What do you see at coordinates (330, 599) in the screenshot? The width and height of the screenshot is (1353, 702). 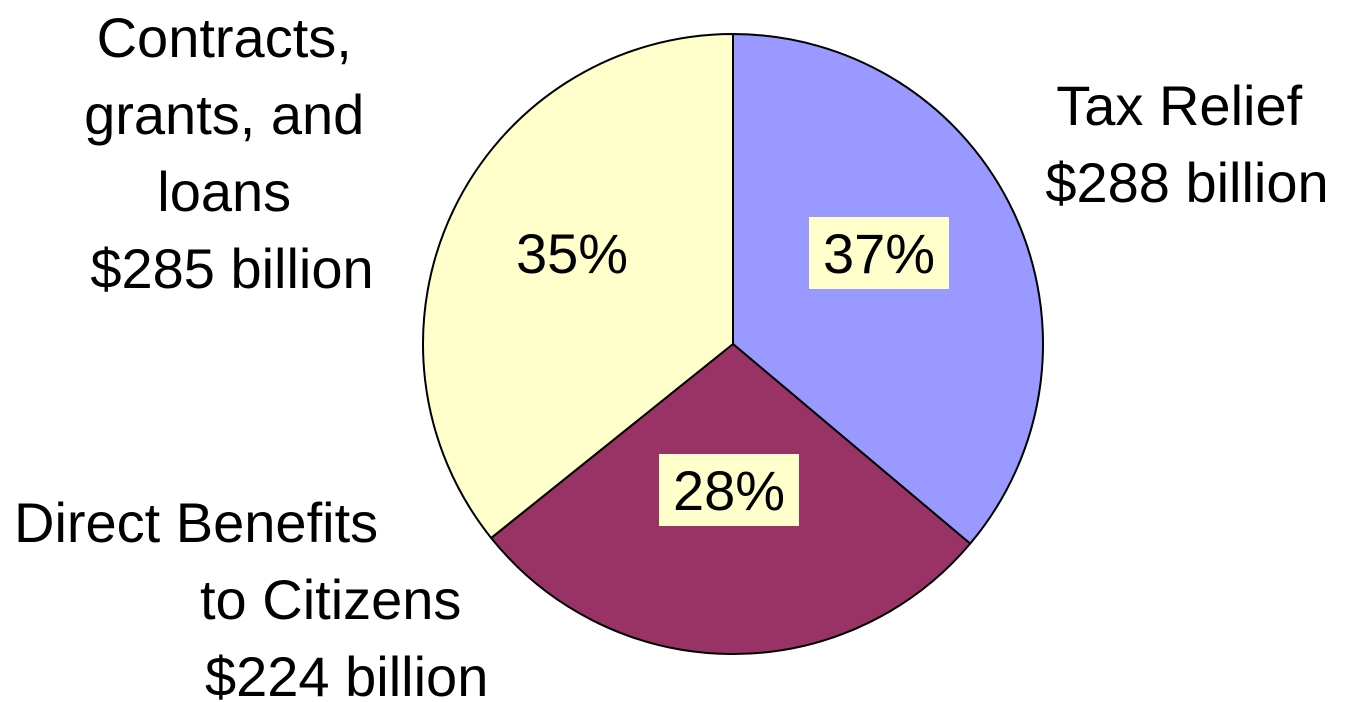 I see `slice-label-line: to Citizens` at bounding box center [330, 599].